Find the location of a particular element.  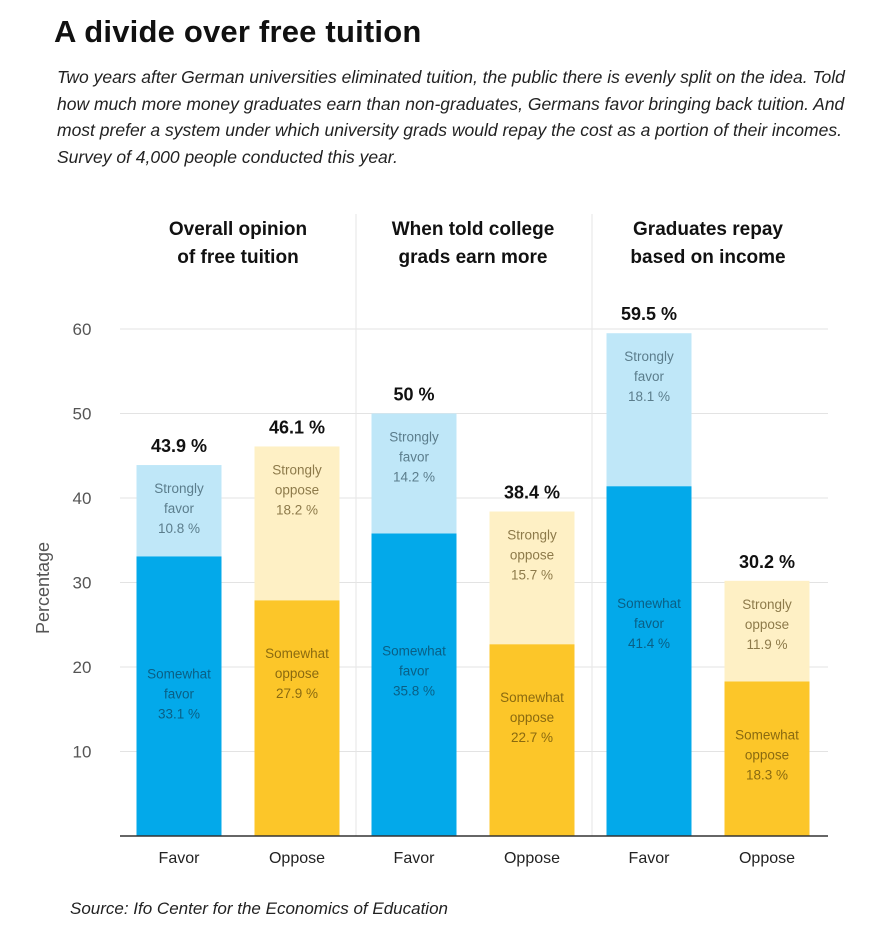

label-somewhat-oppose: 22.7 % is located at coordinates (532, 737).